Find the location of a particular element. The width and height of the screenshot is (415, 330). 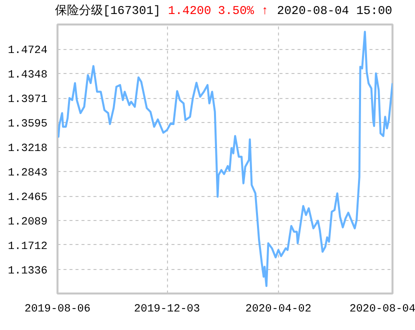

y-tick-label: 1.2843 is located at coordinates (28, 173).